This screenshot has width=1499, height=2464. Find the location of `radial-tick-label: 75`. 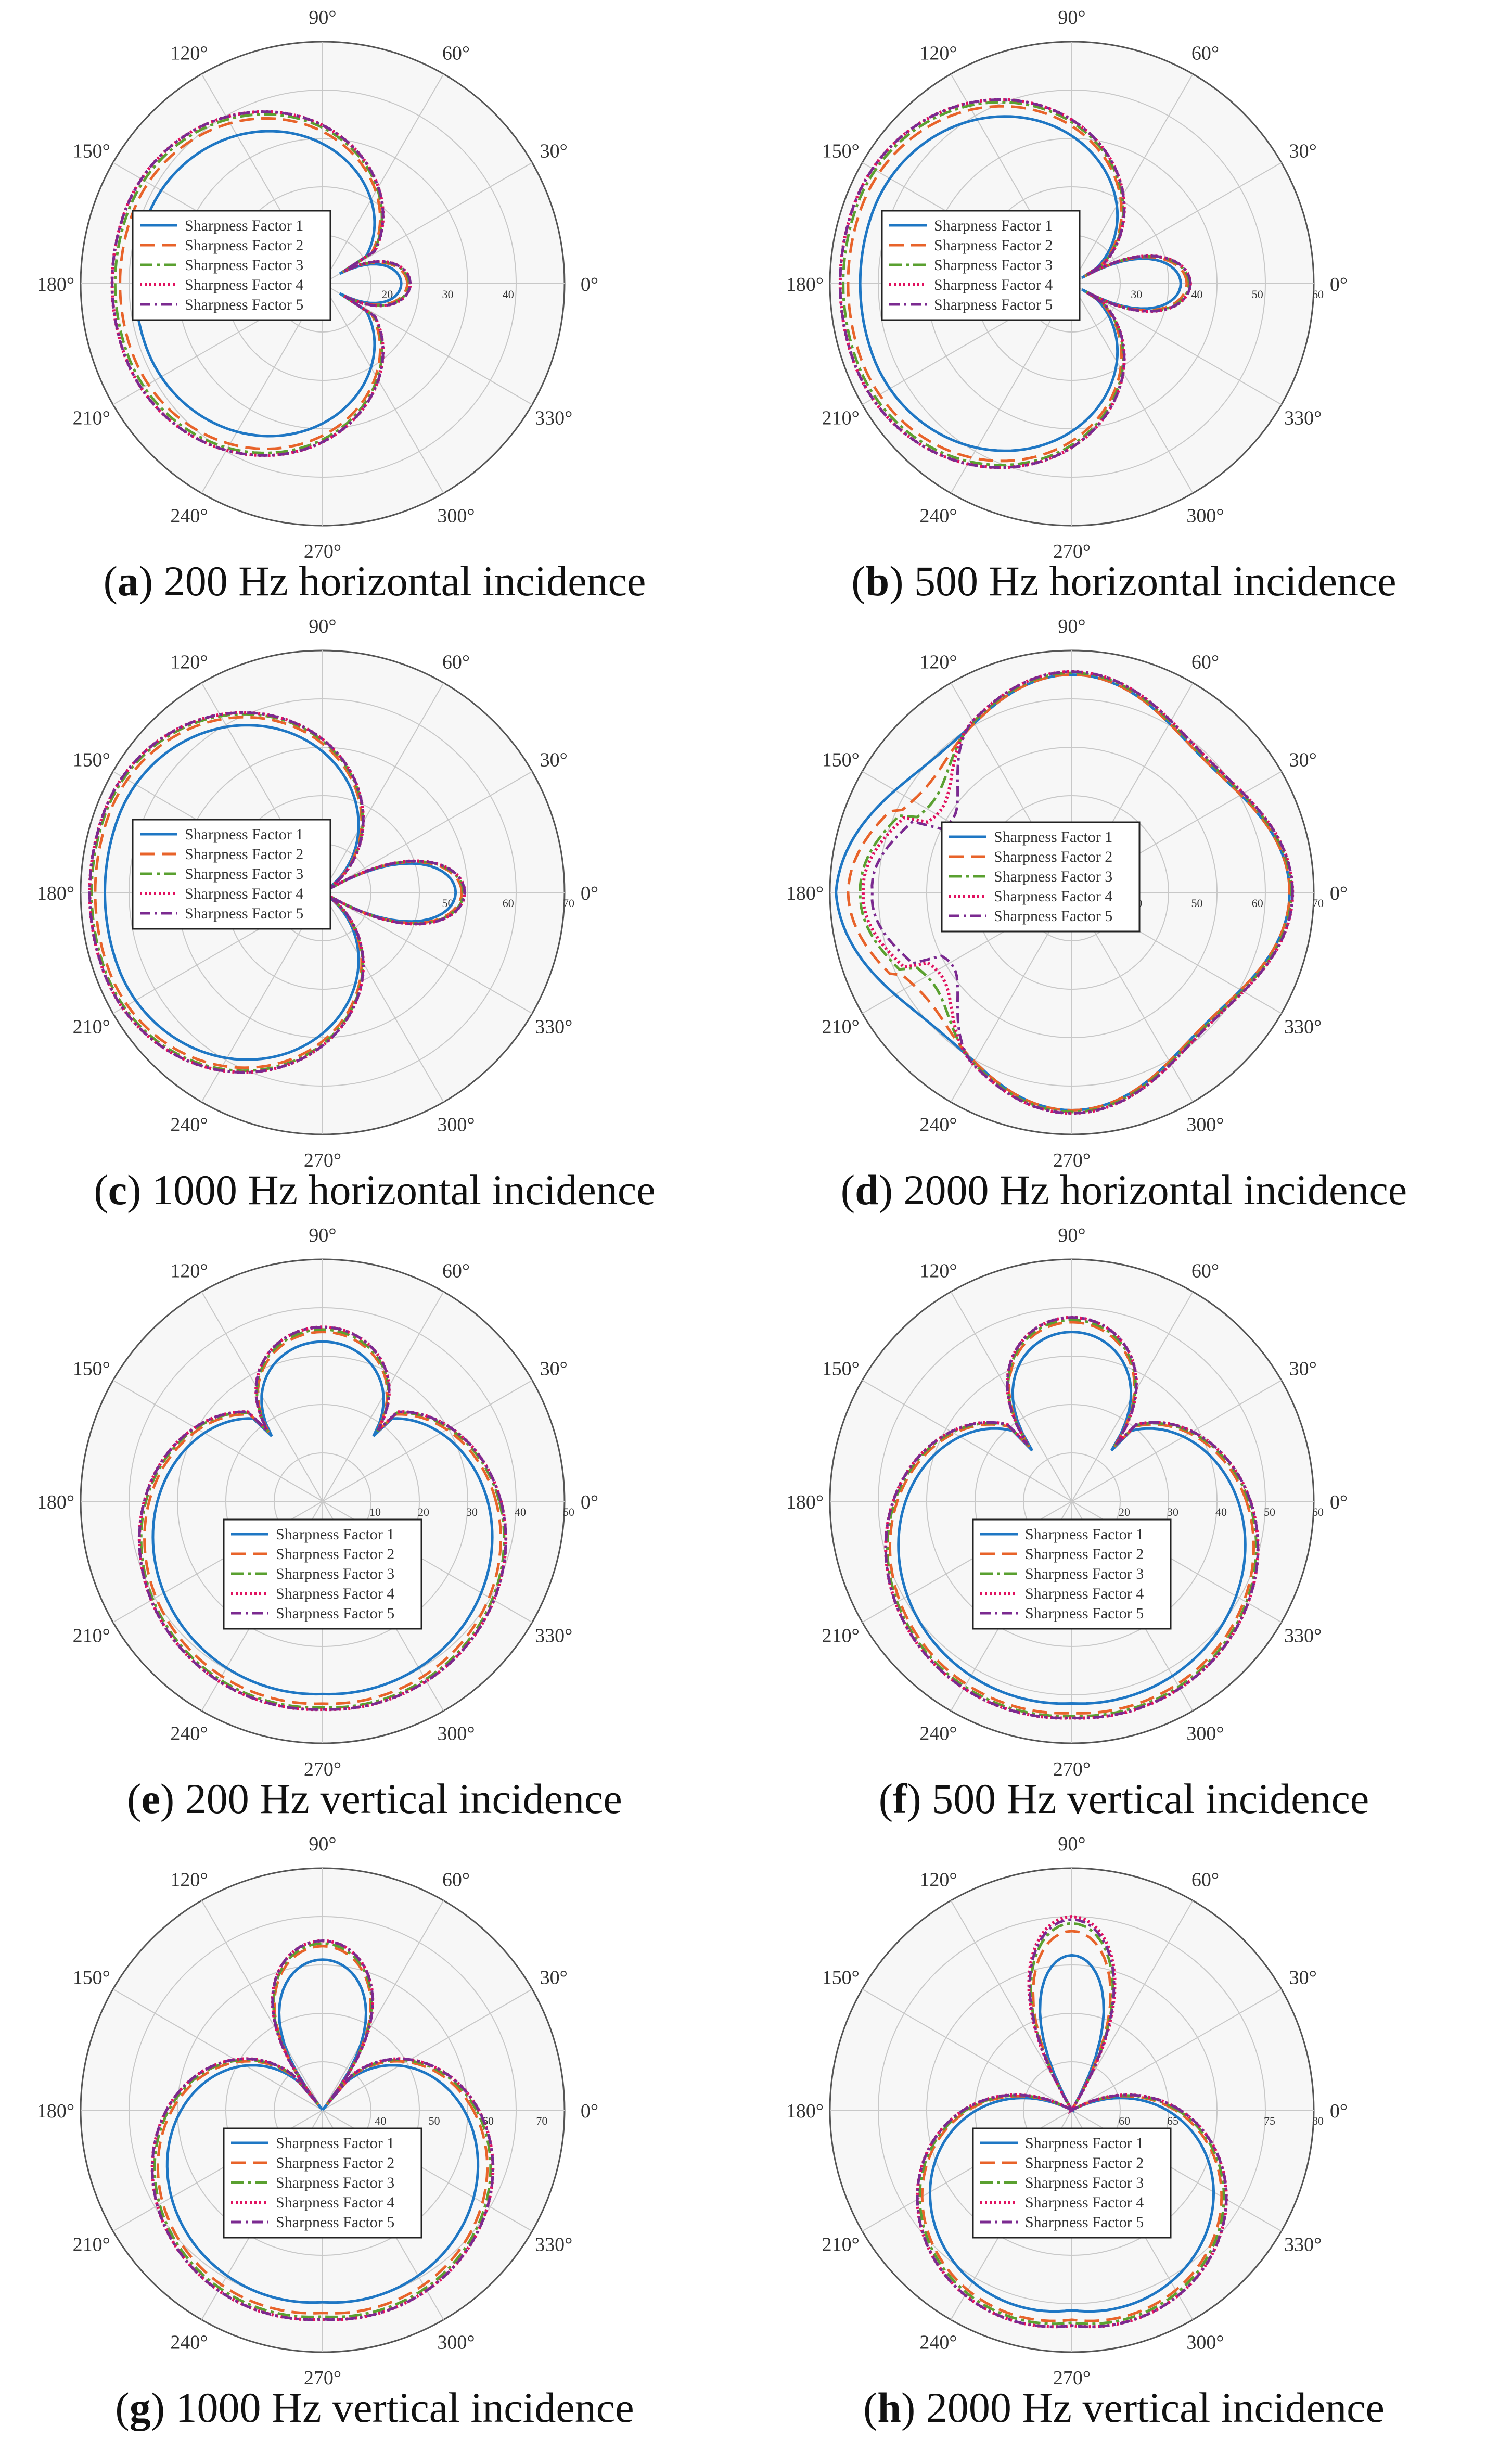

radial-tick-label: 75 is located at coordinates (1269, 2121).